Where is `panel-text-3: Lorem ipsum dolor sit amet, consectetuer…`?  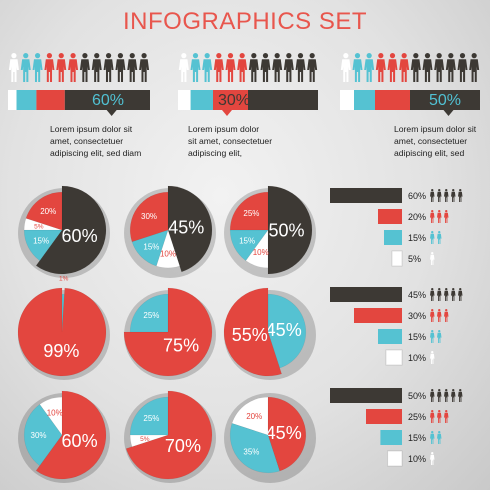
panel-text-3: Lorem ipsum dolor sit amet, consectetuer… is located at coordinates (439, 141).